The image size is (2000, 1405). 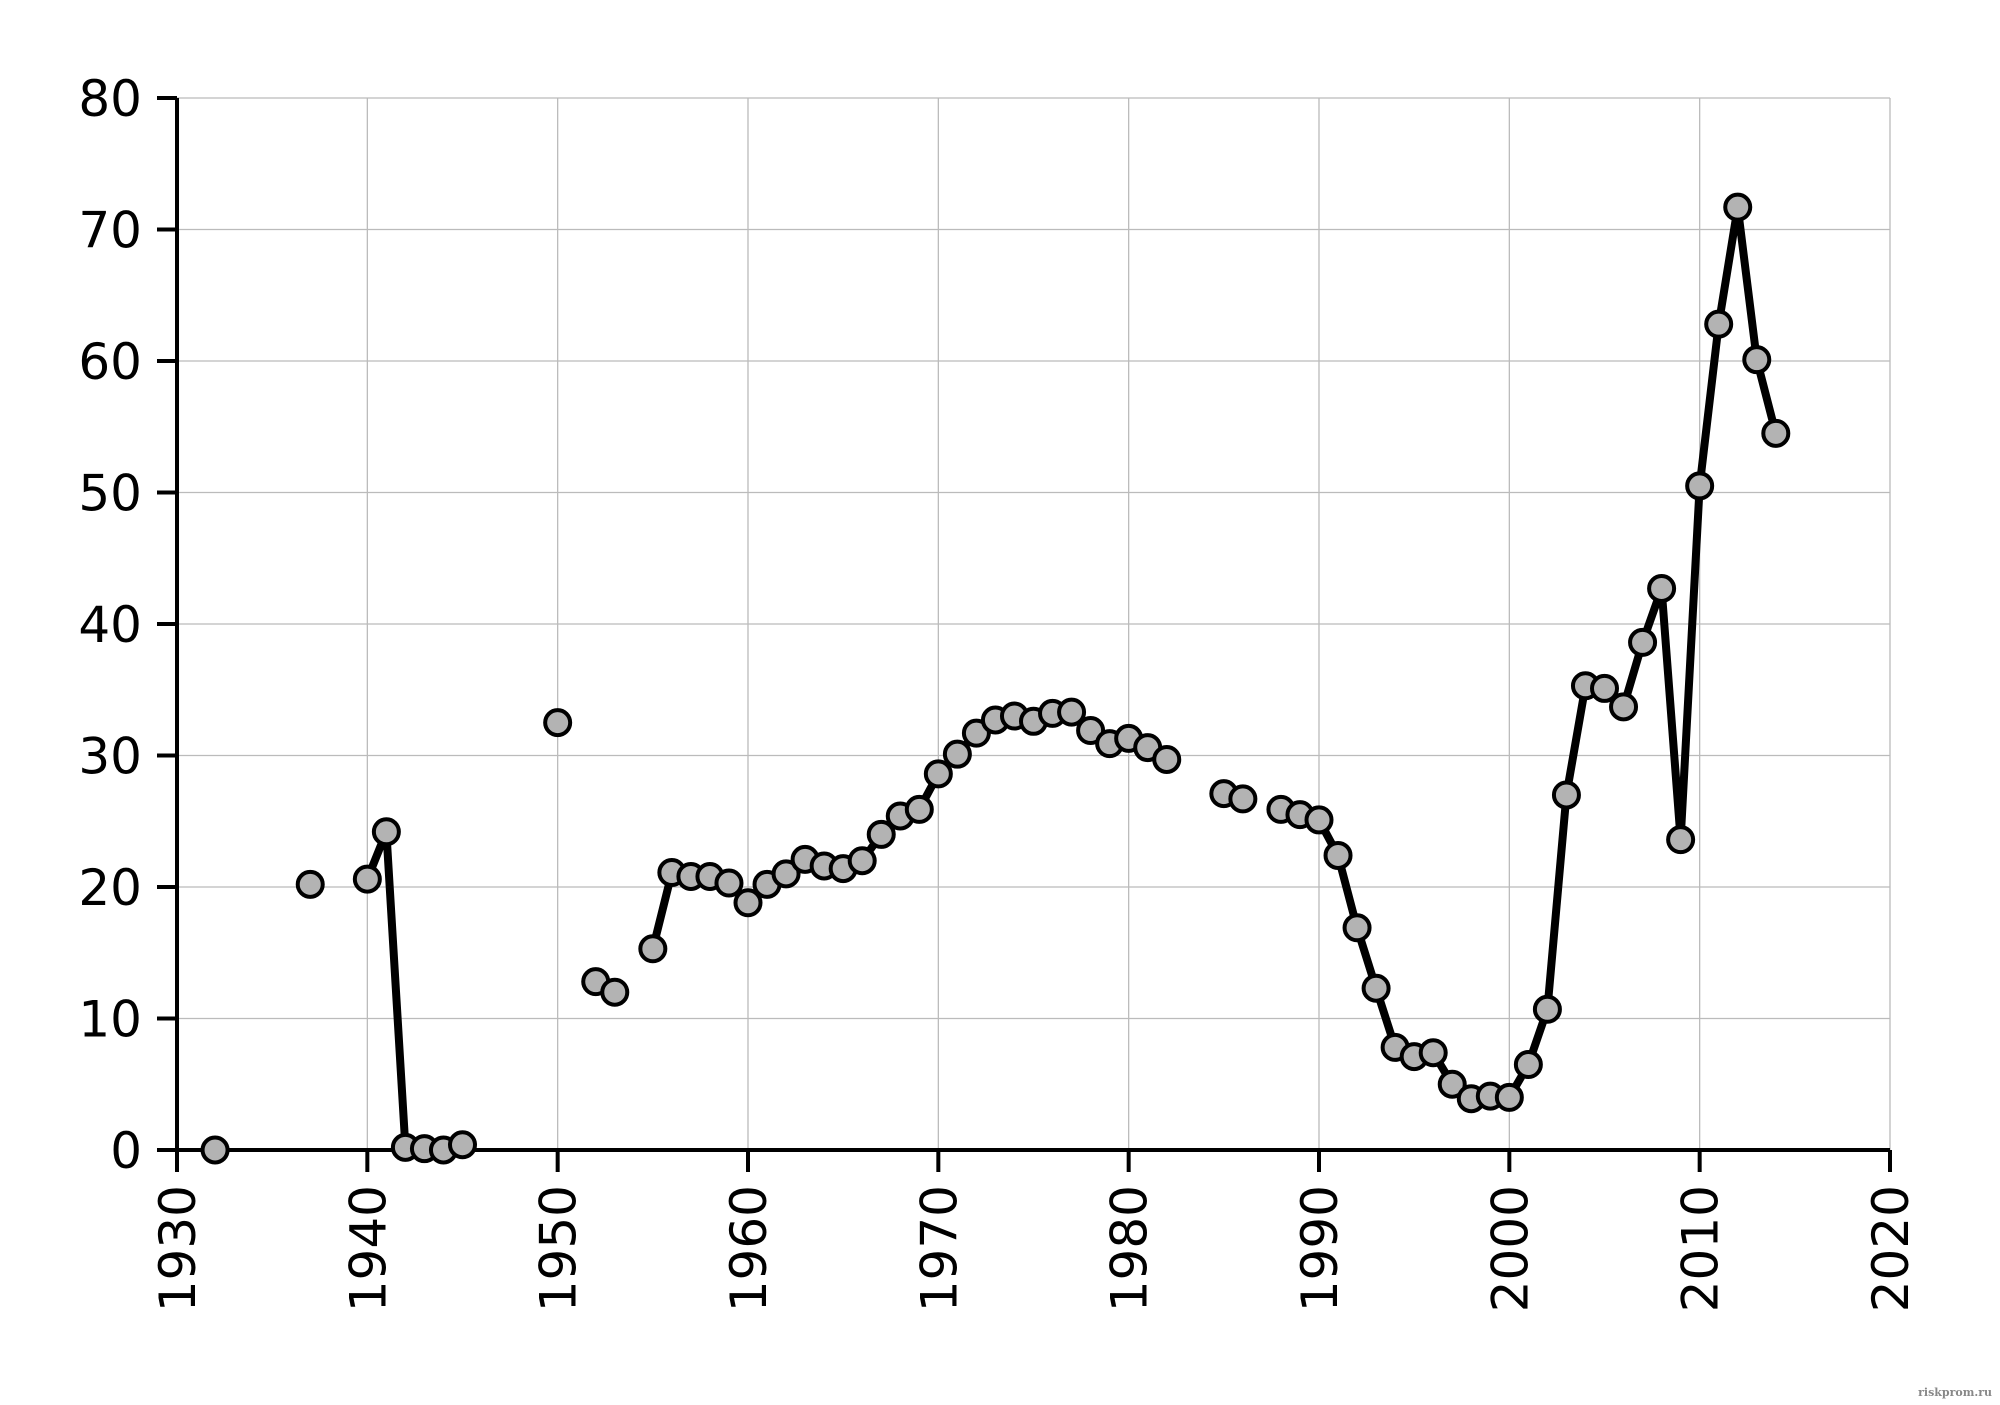 What do you see at coordinates (110, 625) in the screenshot?
I see `y-tick-label: 40` at bounding box center [110, 625].